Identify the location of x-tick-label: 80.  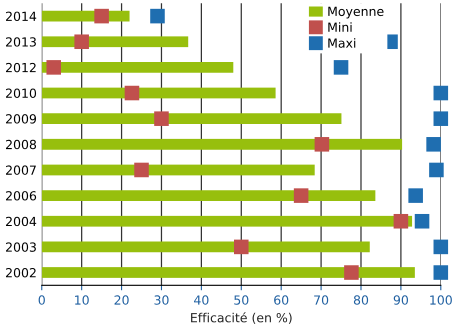
(361, 300).